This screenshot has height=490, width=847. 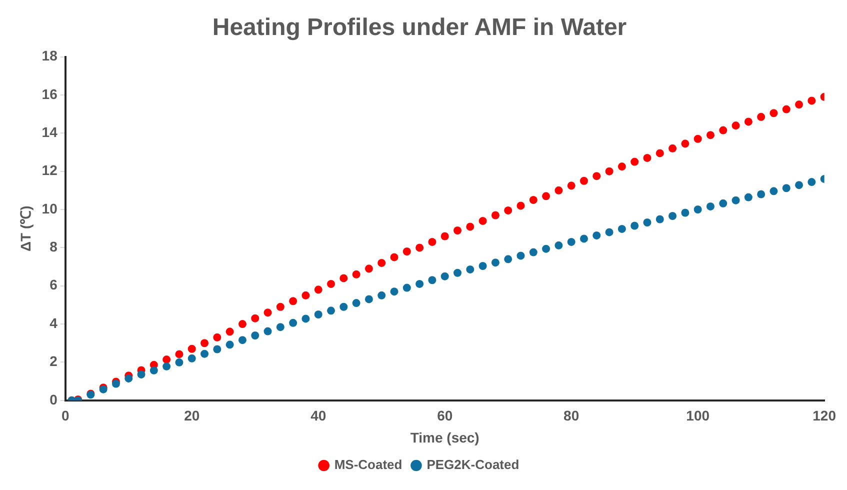 What do you see at coordinates (698, 416) in the screenshot?
I see `x-tick-label: 100` at bounding box center [698, 416].